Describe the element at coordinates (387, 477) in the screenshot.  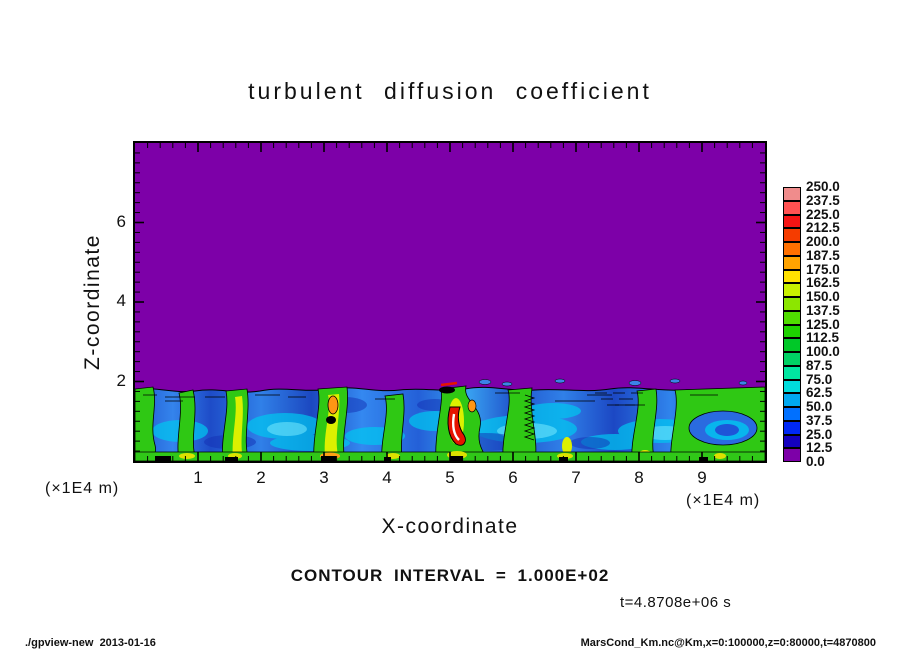
I see `x-tick-label-4: 4` at that location.